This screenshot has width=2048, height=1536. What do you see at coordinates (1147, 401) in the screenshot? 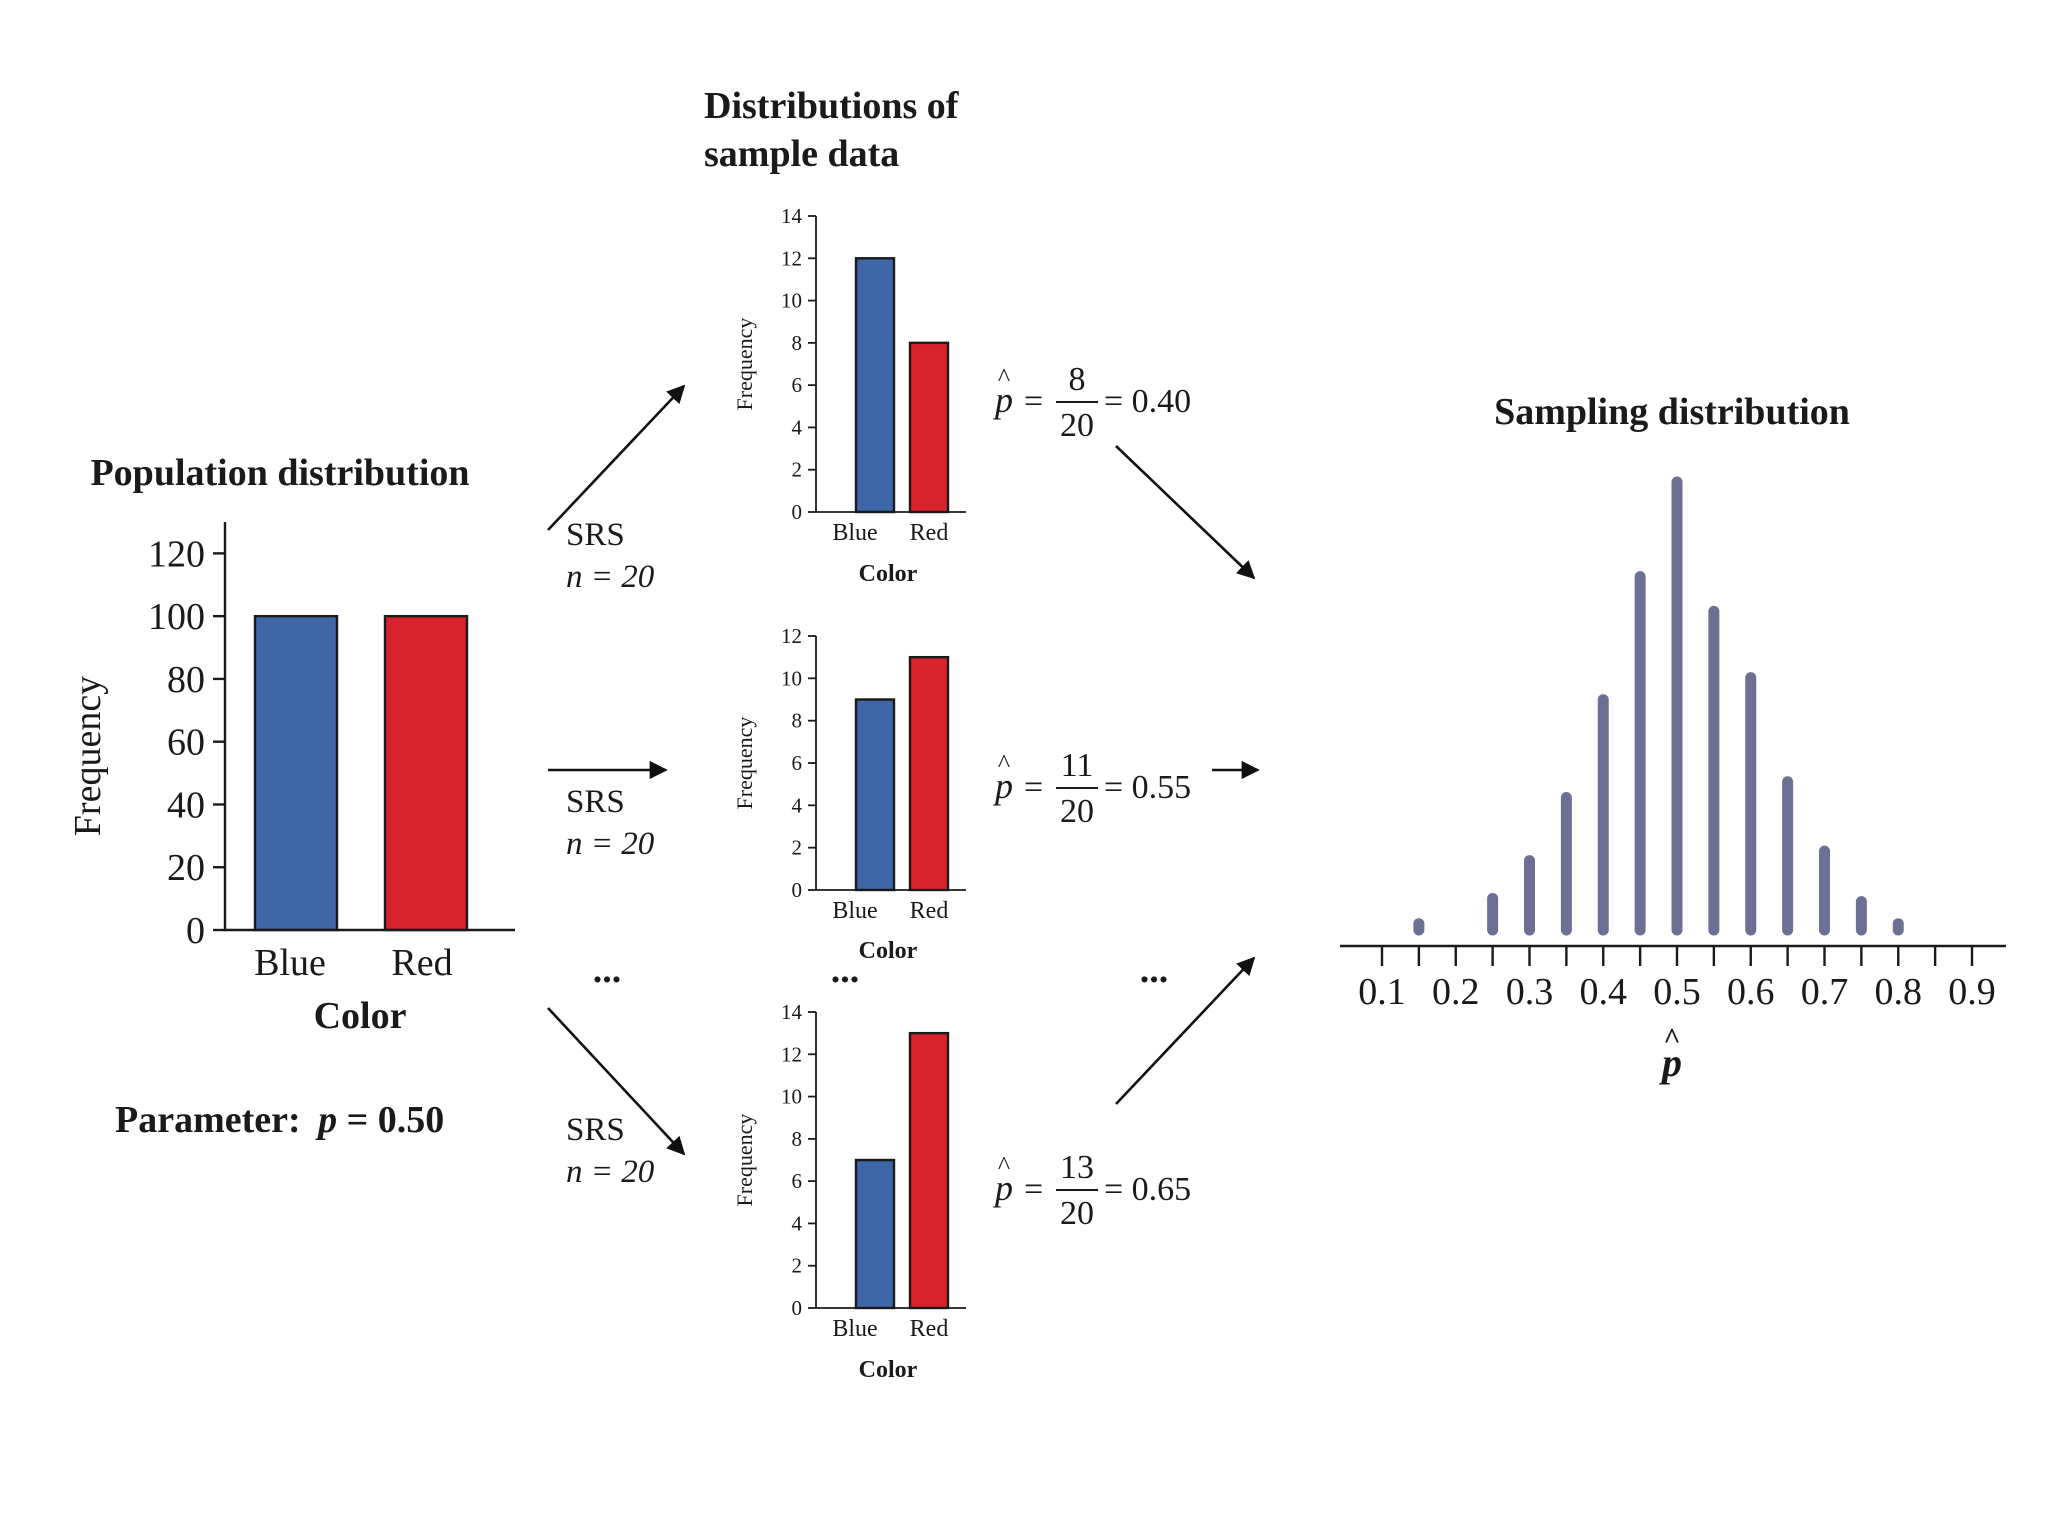
I see `phat-value: = 0.40` at bounding box center [1147, 401].